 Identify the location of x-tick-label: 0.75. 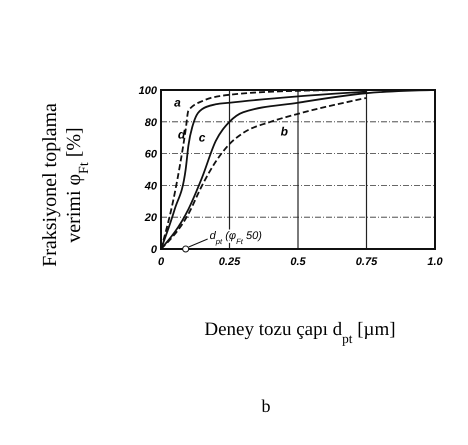
(367, 262).